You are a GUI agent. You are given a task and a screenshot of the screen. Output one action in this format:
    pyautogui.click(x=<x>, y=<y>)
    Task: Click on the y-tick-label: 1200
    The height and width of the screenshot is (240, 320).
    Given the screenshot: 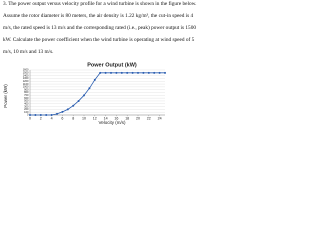 What is the action you would take?
    pyautogui.click(x=26, y=81)
    